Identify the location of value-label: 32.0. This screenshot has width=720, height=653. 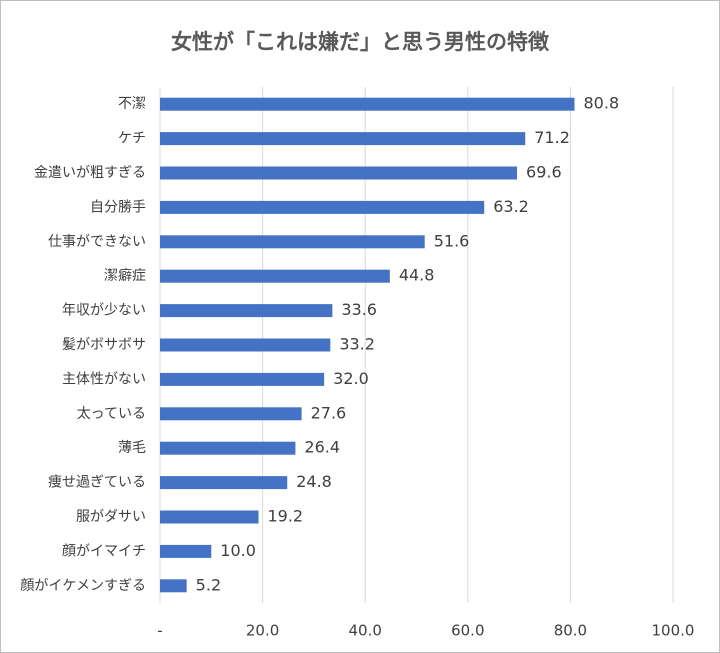
(351, 378).